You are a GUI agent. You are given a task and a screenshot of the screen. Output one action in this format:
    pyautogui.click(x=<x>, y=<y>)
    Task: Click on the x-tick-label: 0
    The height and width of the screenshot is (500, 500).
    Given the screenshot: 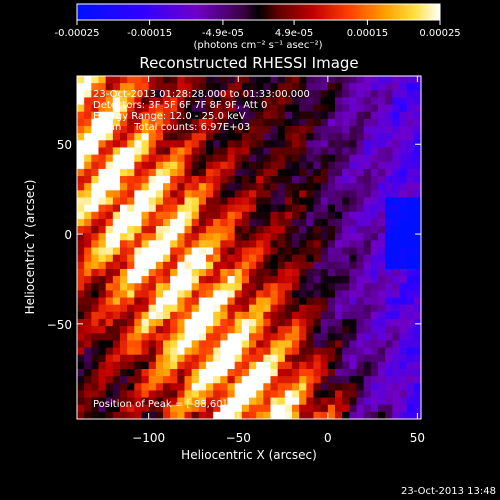 What is the action you would take?
    pyautogui.click(x=328, y=438)
    